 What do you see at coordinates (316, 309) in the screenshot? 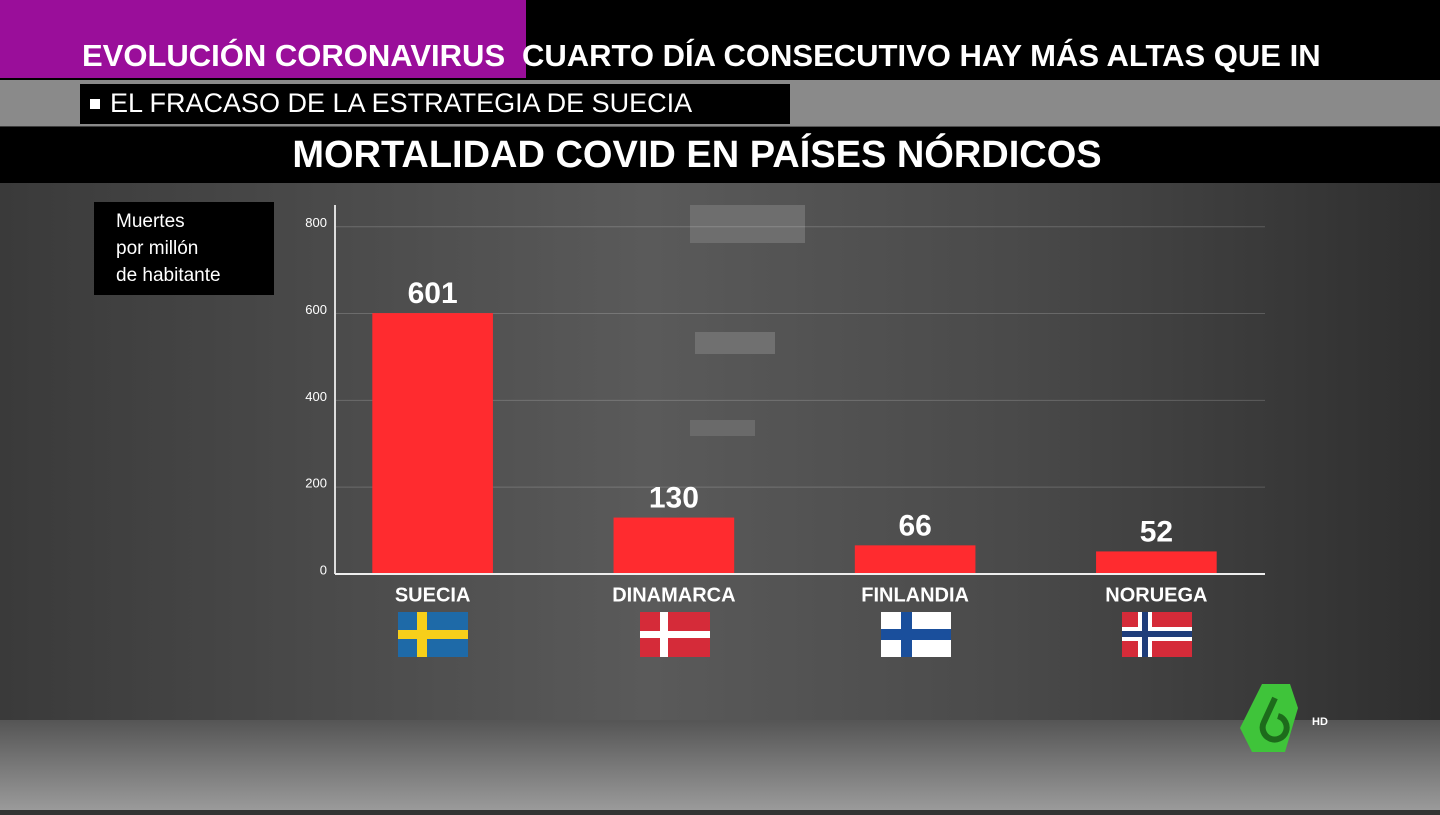
I see `y-tick-label: 600` at bounding box center [316, 309].